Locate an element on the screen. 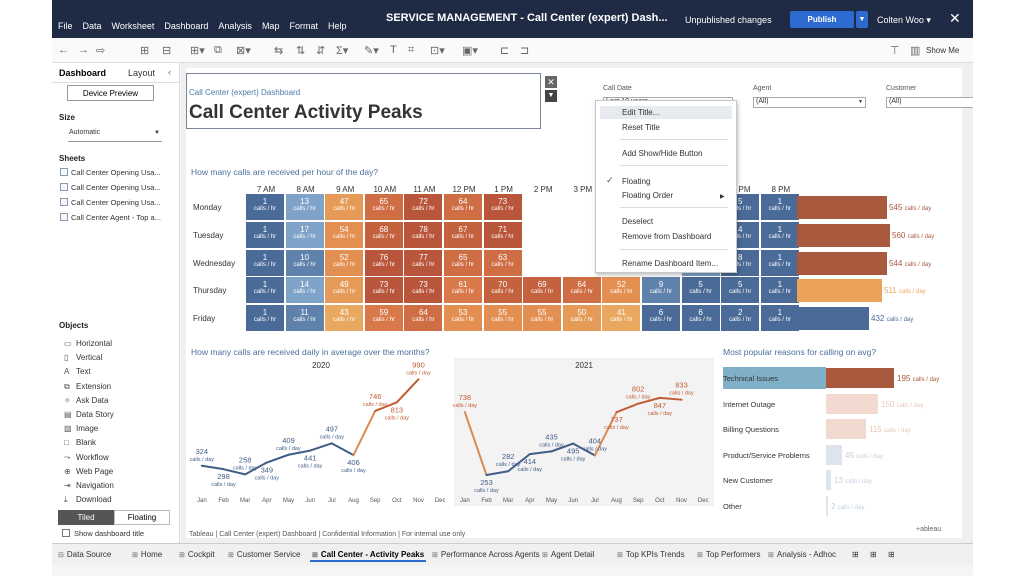 This screenshot has height=576, width=1024. fit-icon: ▣▾ is located at coordinates (470, 51).